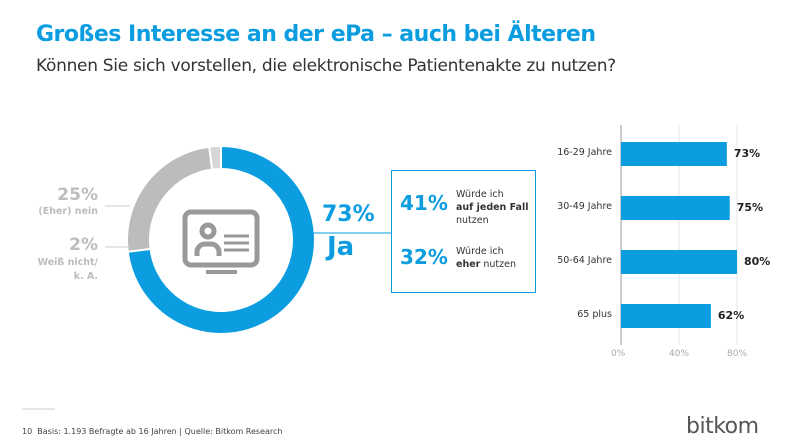 This screenshot has height=447, width=800. What do you see at coordinates (67, 269) in the screenshot?
I see `label-weiss-nicht: Weiß nicht/ k. A.` at bounding box center [67, 269].